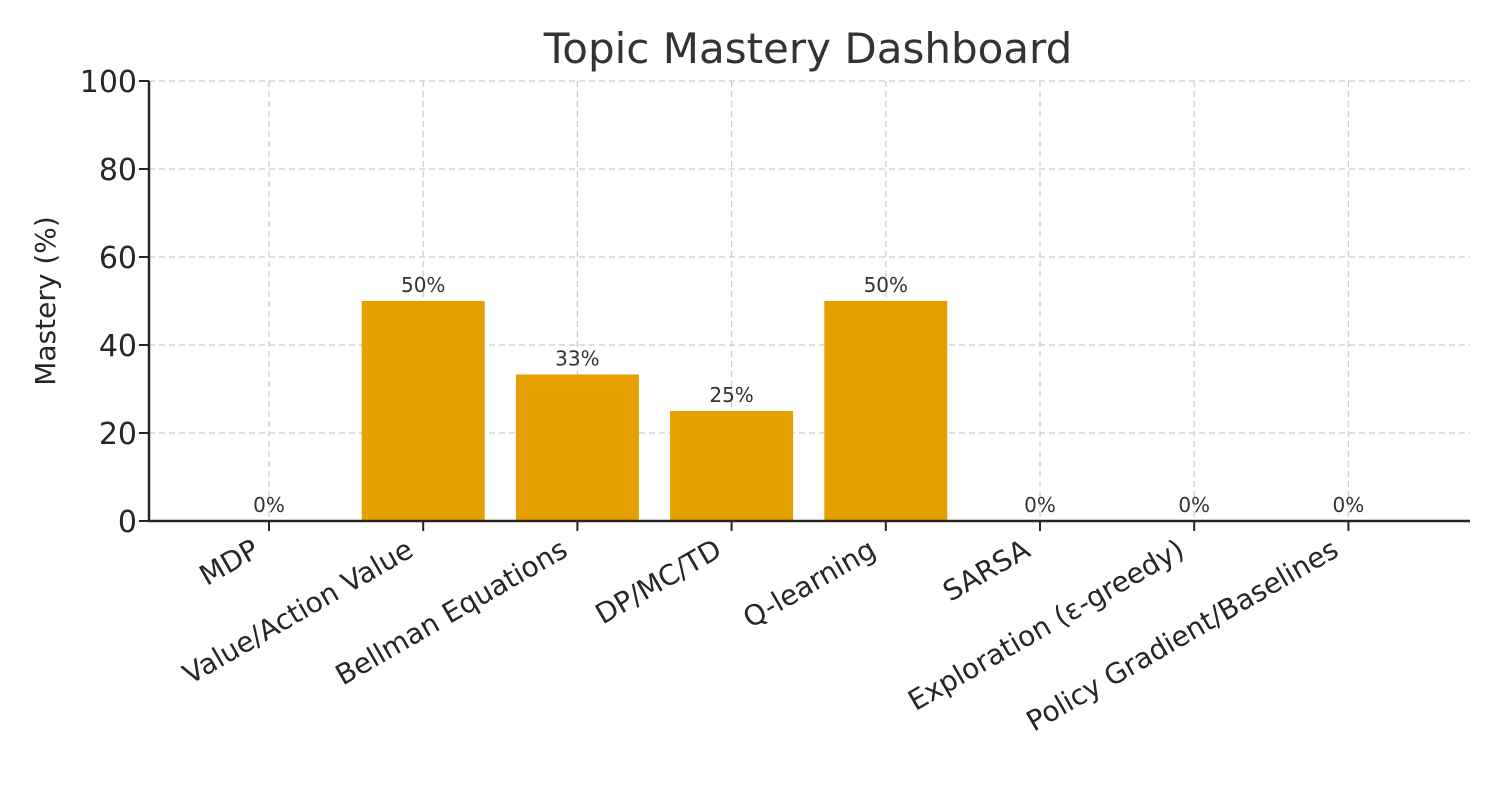  What do you see at coordinates (108, 302) in the screenshot?
I see `y-tick-labels: 0 20 40 60 80 100` at bounding box center [108, 302].